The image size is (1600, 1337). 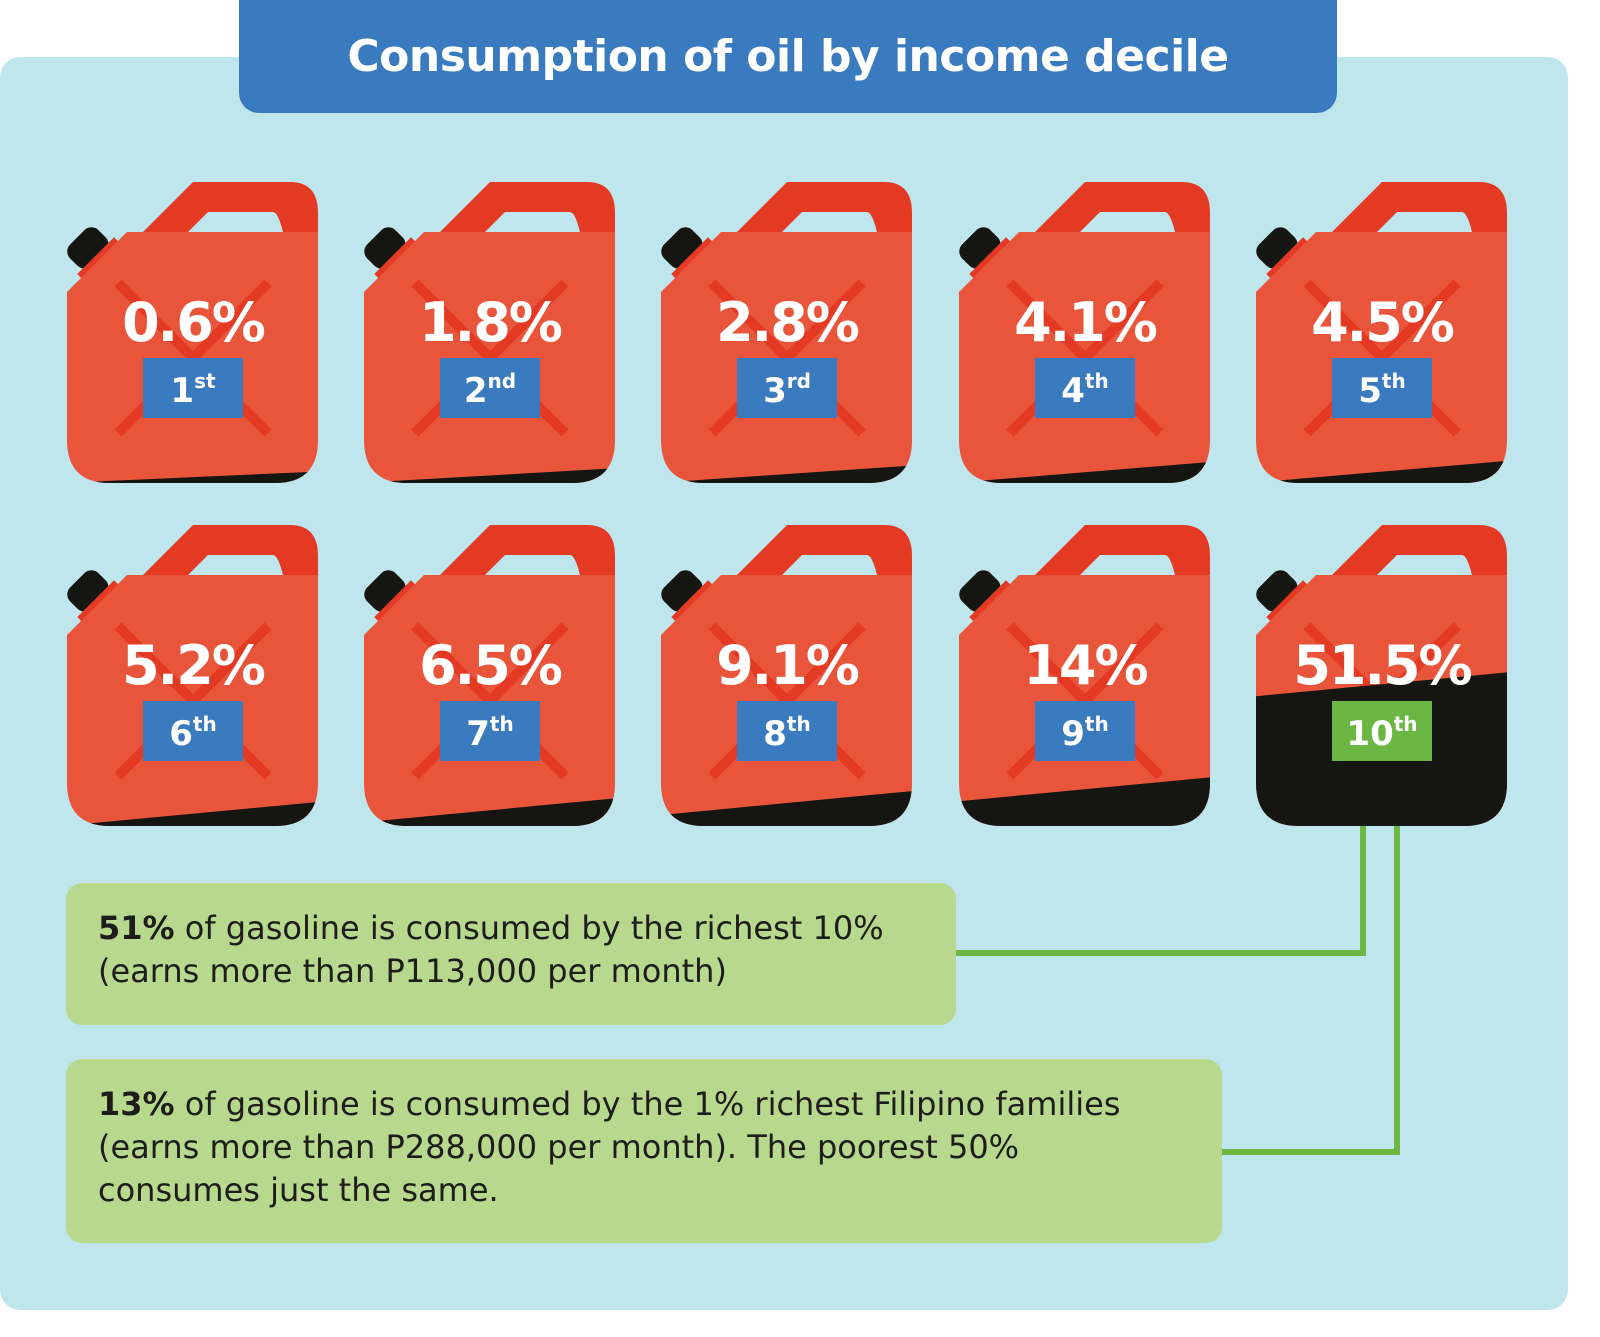 I want to click on jerry-can-decile-7: 6.5% 7th, so click(x=489, y=675).